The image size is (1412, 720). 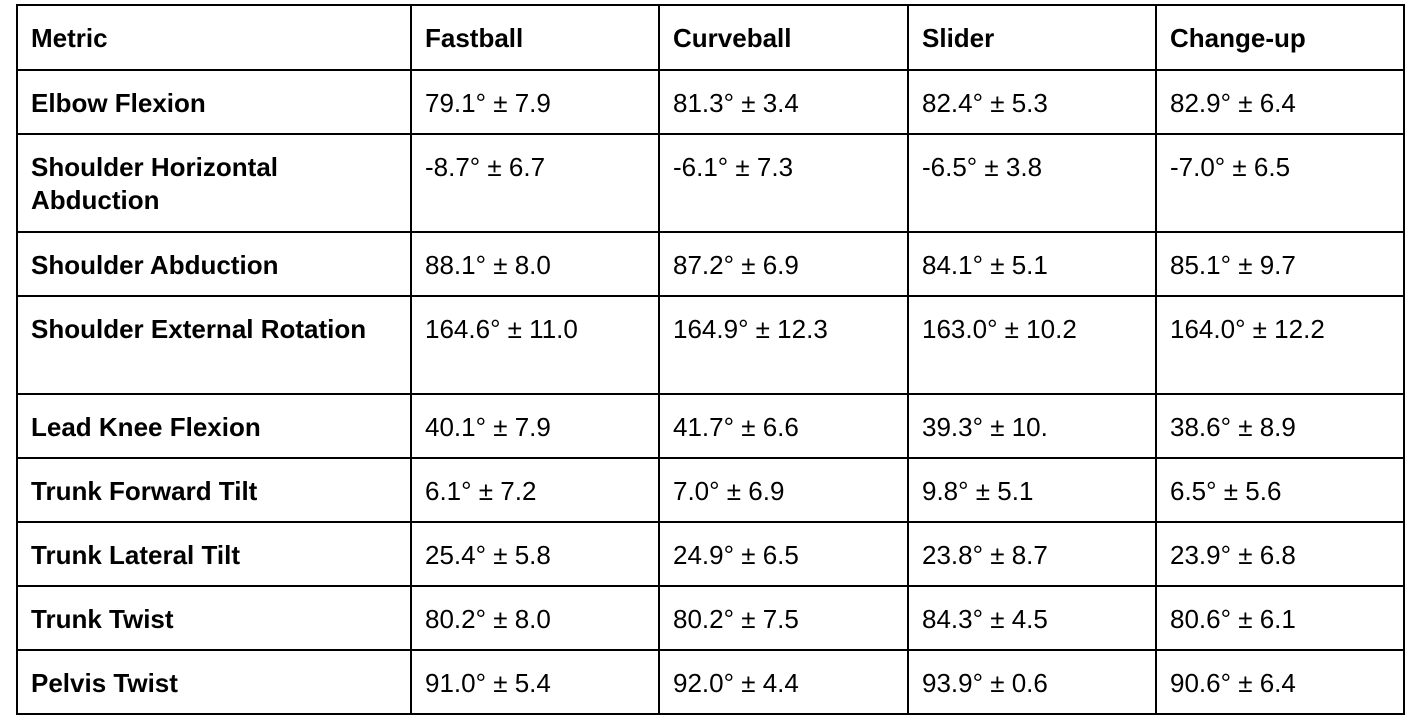 I want to click on value-cell: 39.3° ± 10., so click(x=1032, y=426).